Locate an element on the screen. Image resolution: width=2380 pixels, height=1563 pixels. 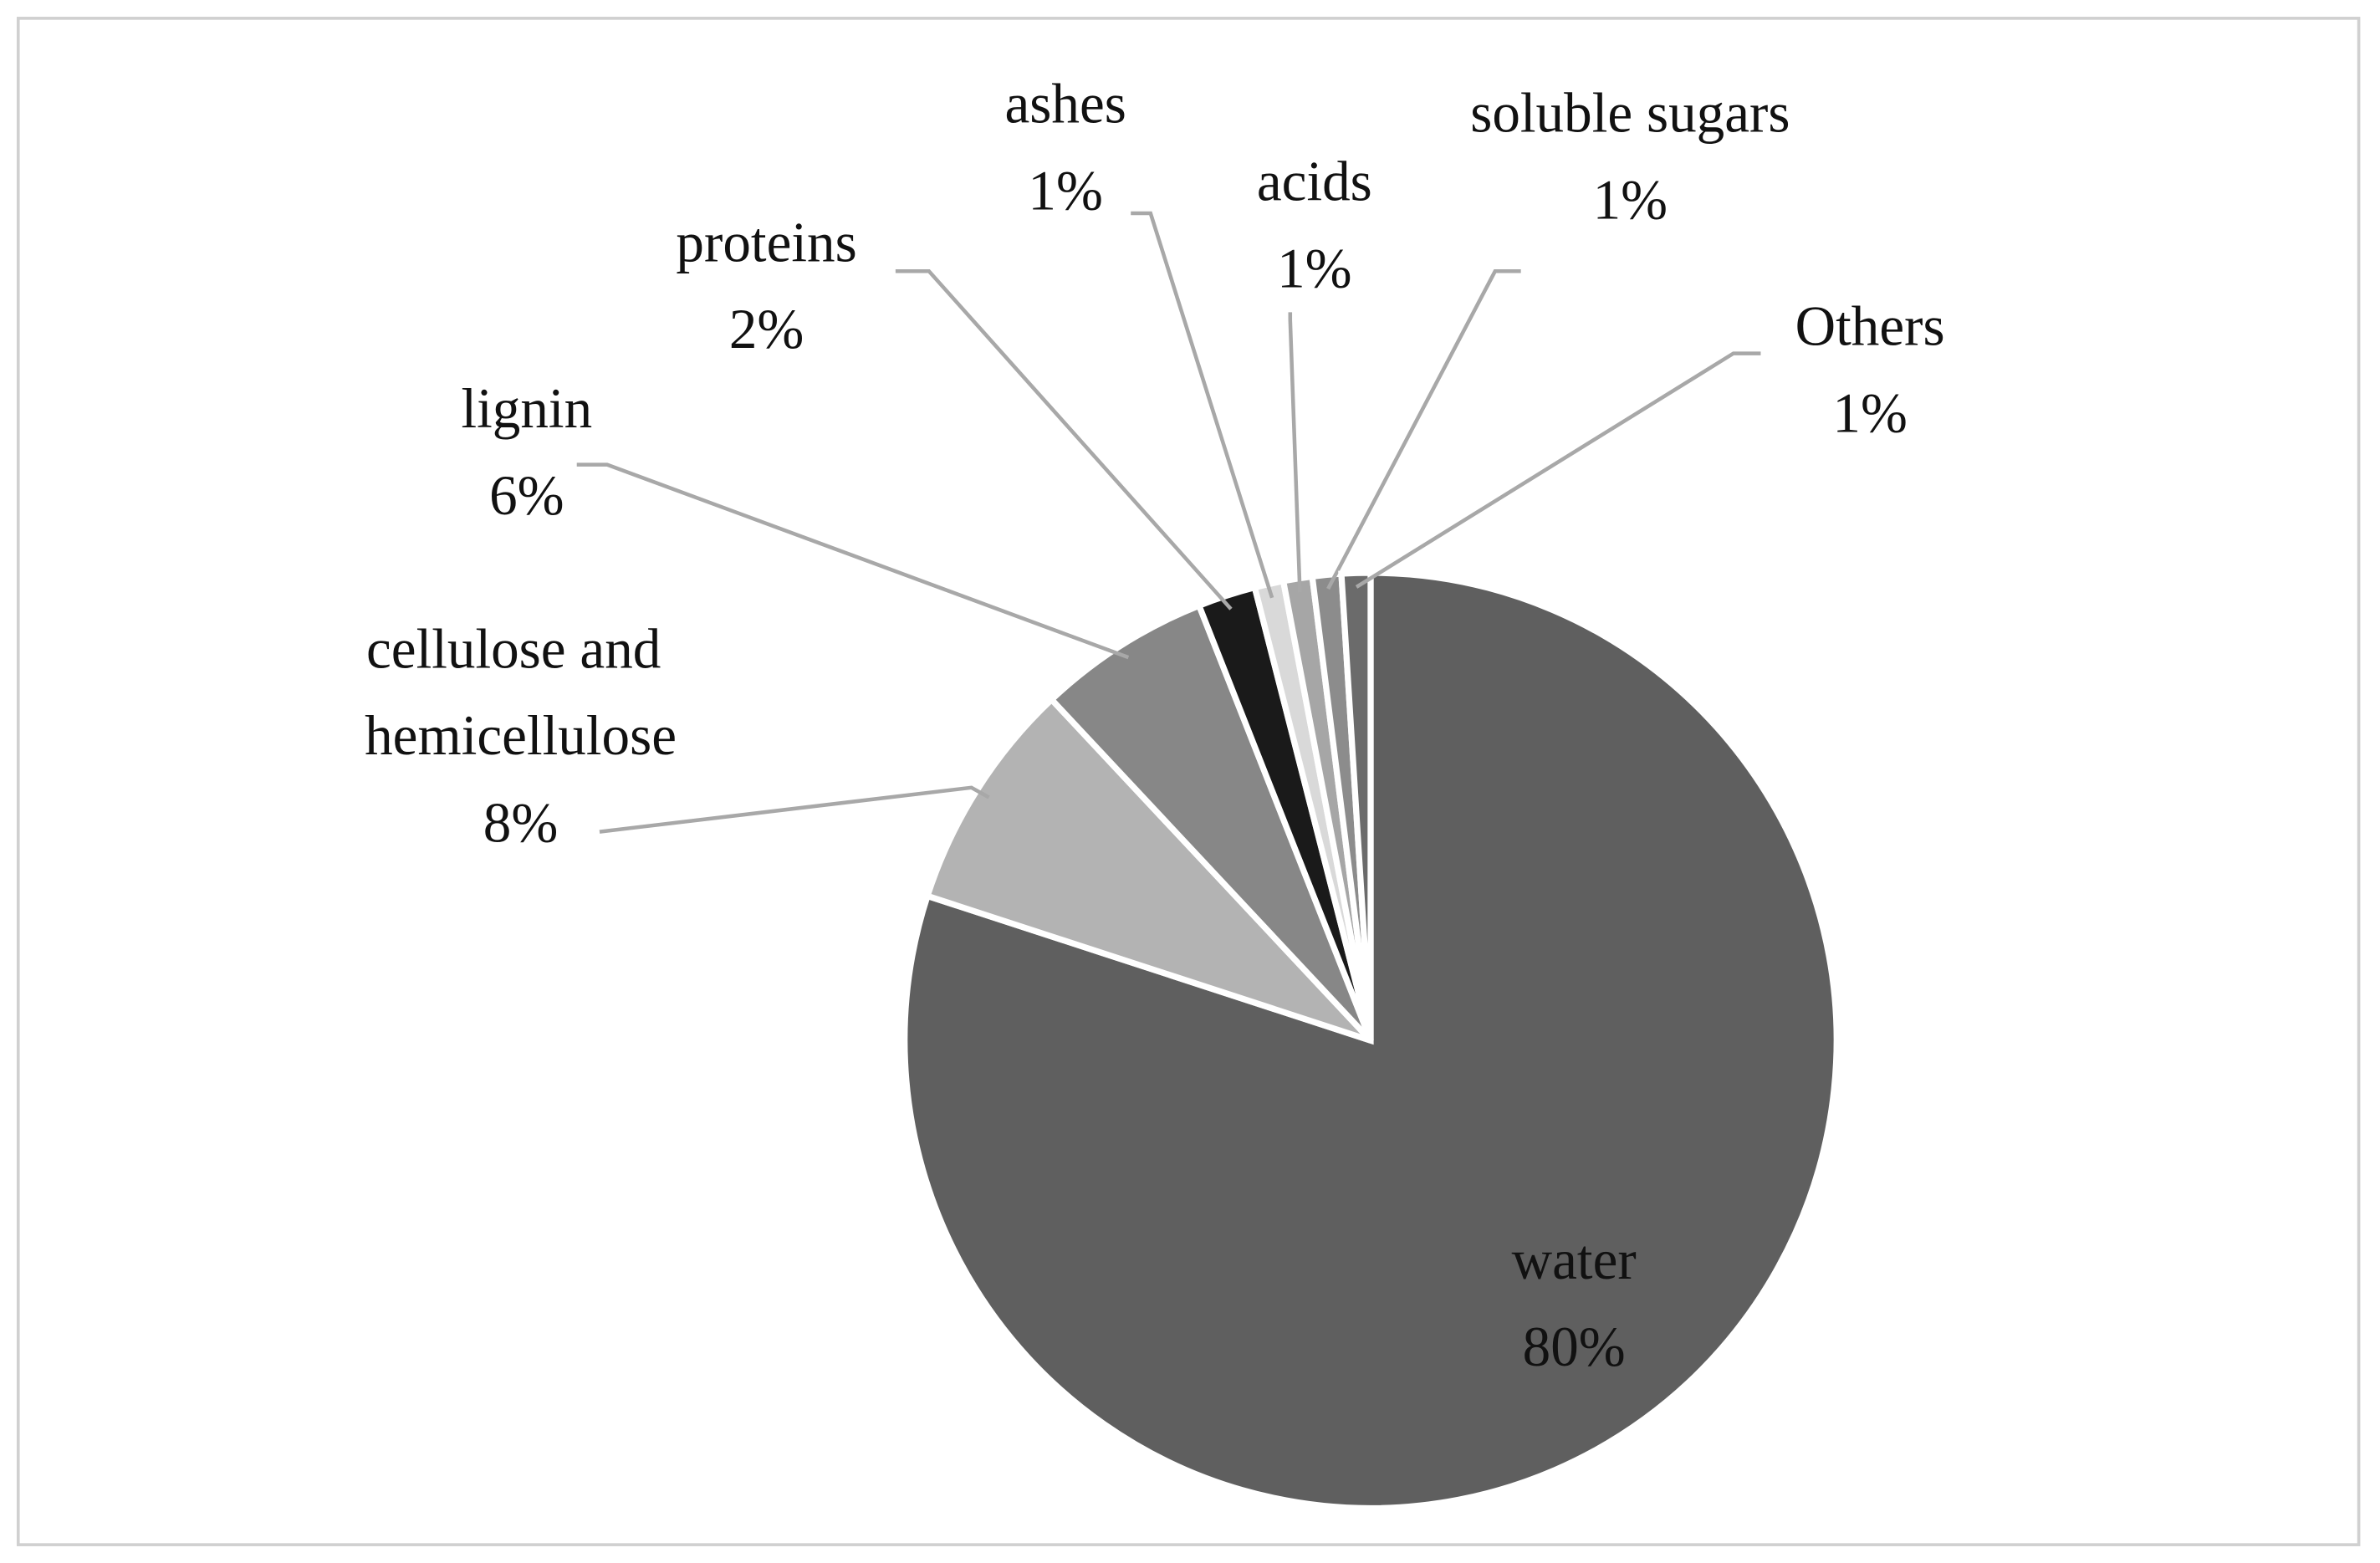
value-label: 80% is located at coordinates (1574, 1346).